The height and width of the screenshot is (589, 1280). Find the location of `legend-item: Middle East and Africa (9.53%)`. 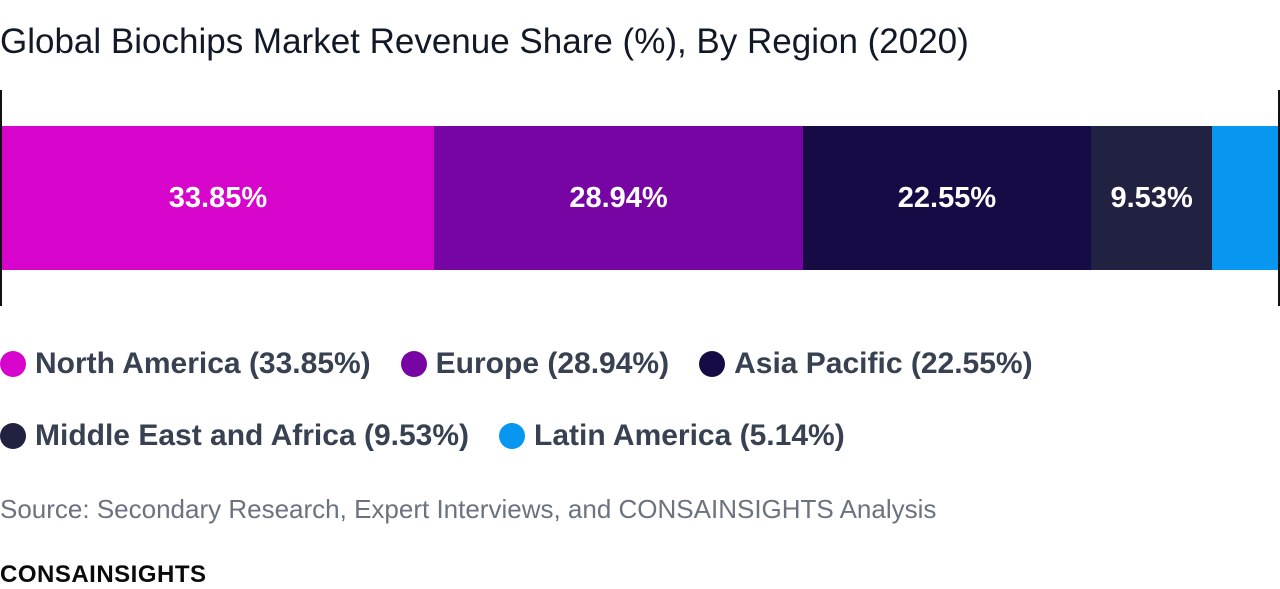

legend-item: Middle East and Africa (9.53%) is located at coordinates (234, 436).